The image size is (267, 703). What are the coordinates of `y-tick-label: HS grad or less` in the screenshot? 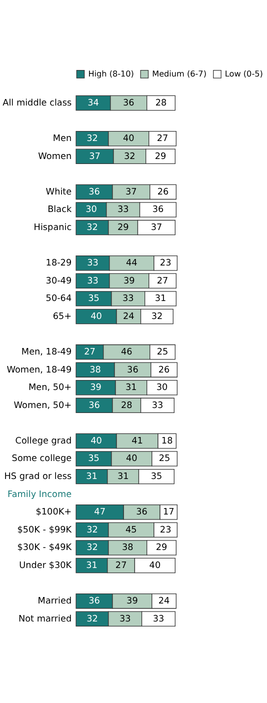 It's located at (38, 477).